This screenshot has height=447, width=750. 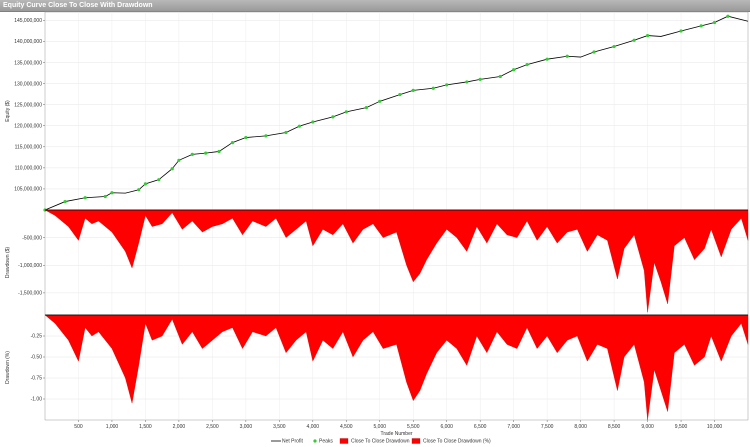 What do you see at coordinates (30, 266) in the screenshot?
I see `y-tick-label-drawdown_dollars: -1,000,000` at bounding box center [30, 266].